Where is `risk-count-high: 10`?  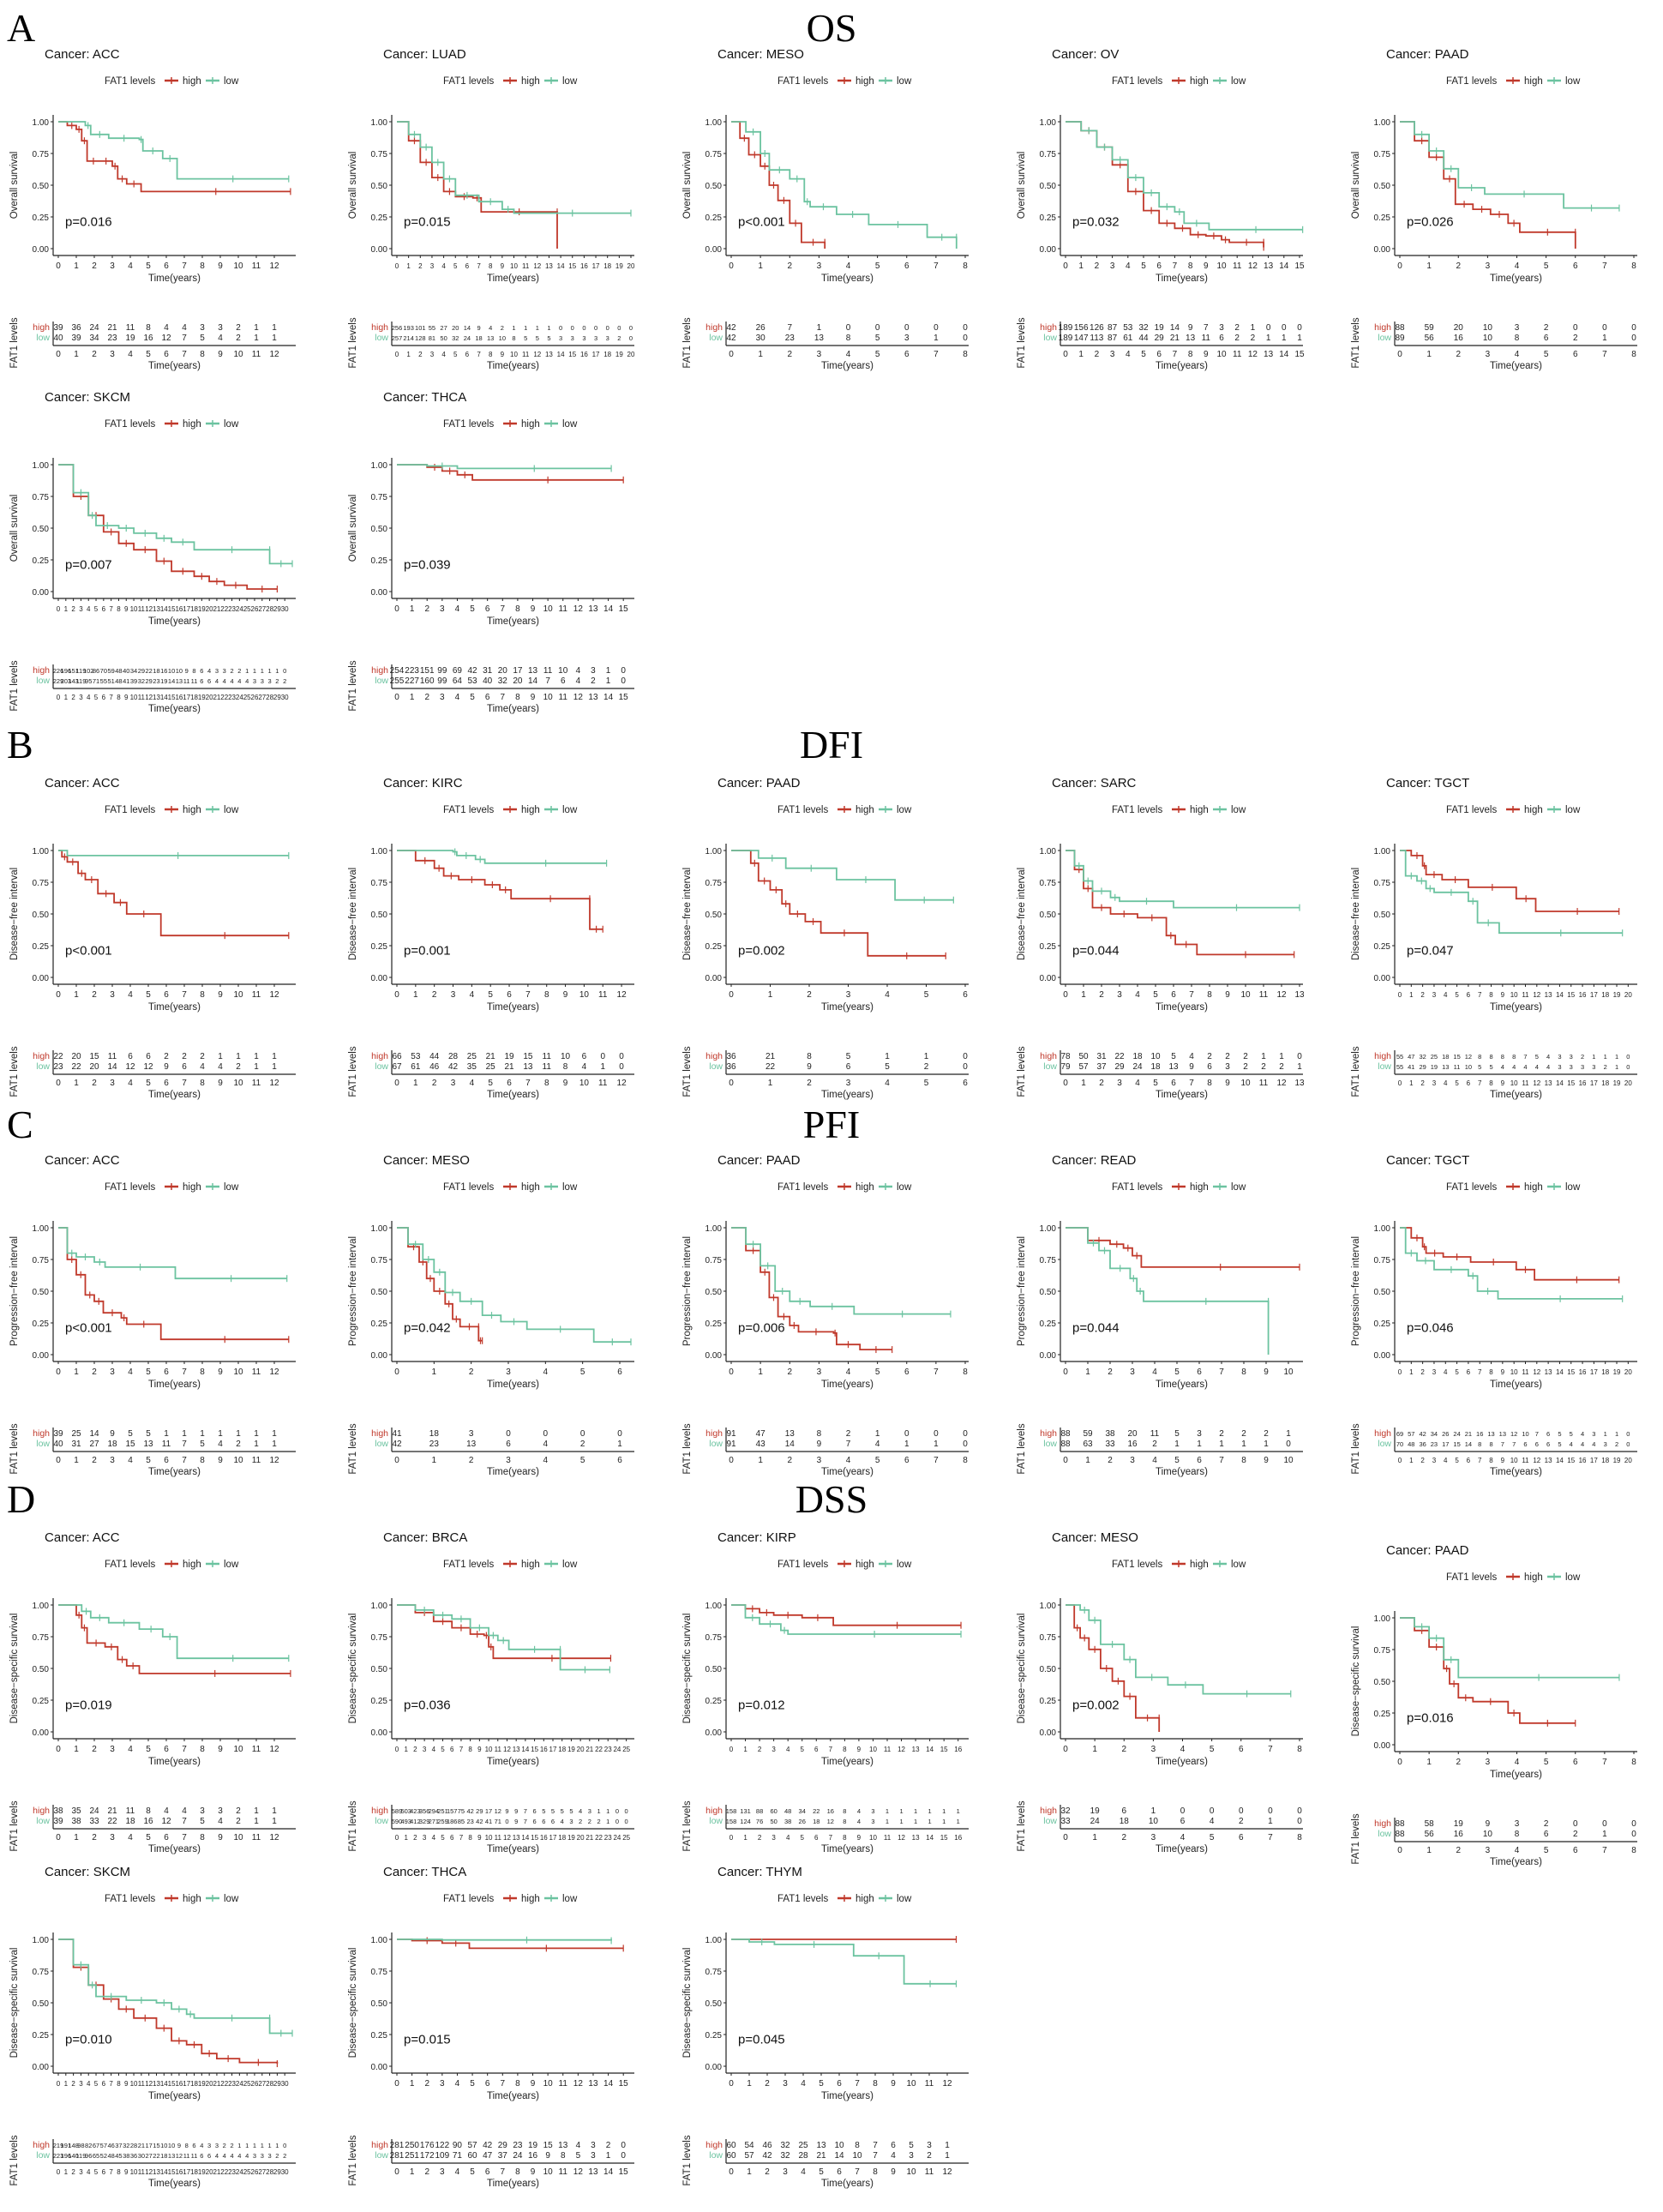 risk-count-high: 10 is located at coordinates (563, 671).